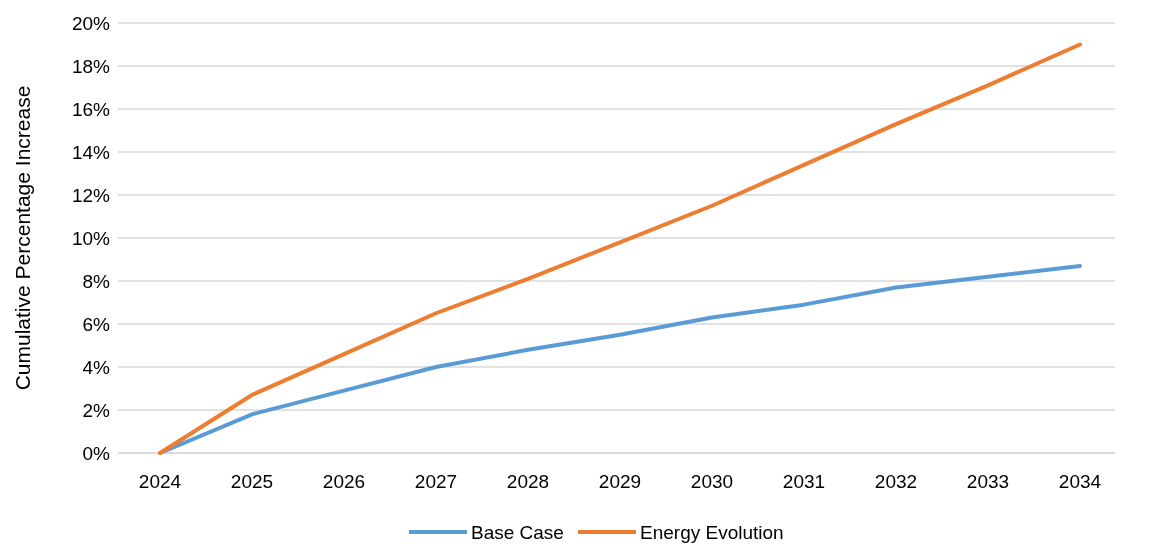 The height and width of the screenshot is (544, 1150). What do you see at coordinates (91, 238) in the screenshot?
I see `y-tick-label: 10%` at bounding box center [91, 238].